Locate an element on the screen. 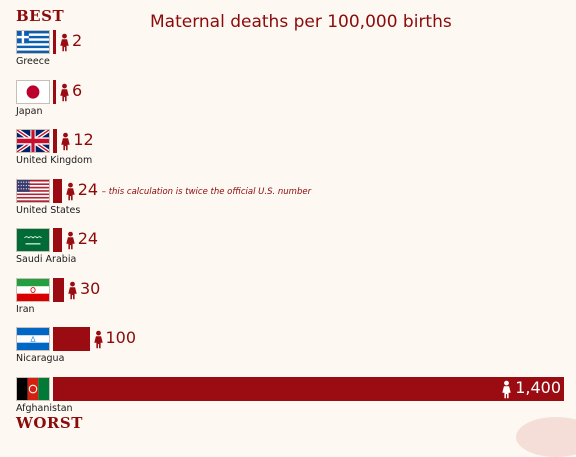 This screenshot has height=457, width=576. flag-japan-icon is located at coordinates (33, 91).